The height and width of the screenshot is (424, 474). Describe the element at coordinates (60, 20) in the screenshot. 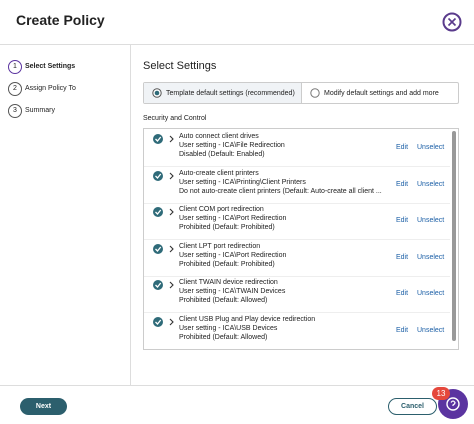

I see `page-title: Create Policy` at that location.